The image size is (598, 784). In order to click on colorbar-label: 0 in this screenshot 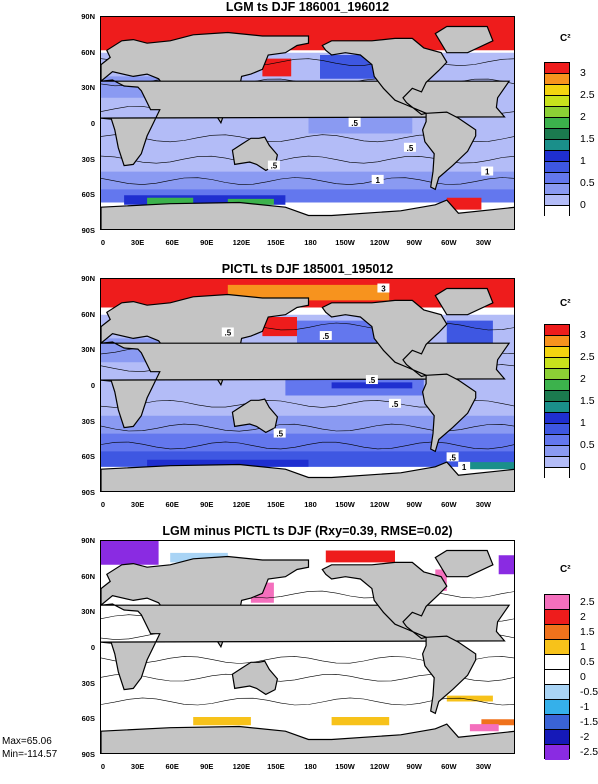, I will do `click(583, 205)`.